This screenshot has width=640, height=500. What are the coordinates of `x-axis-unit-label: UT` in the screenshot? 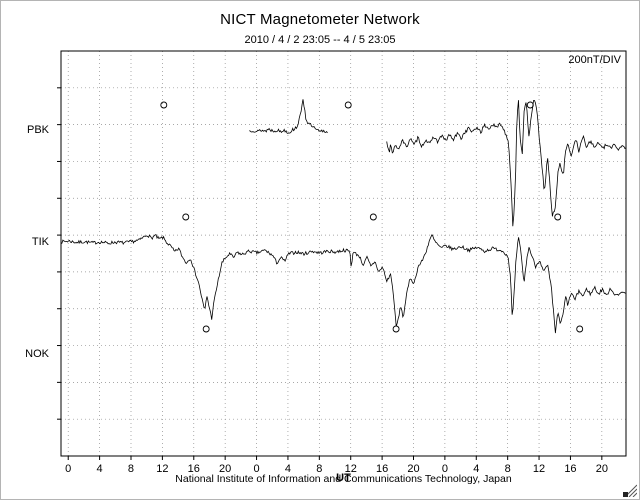 It's located at (343, 478).